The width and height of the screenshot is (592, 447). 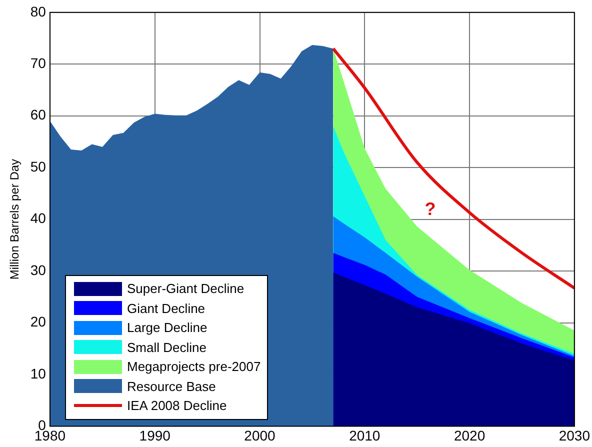 I want to click on legend-label: Giant Decline, so click(x=166, y=309).